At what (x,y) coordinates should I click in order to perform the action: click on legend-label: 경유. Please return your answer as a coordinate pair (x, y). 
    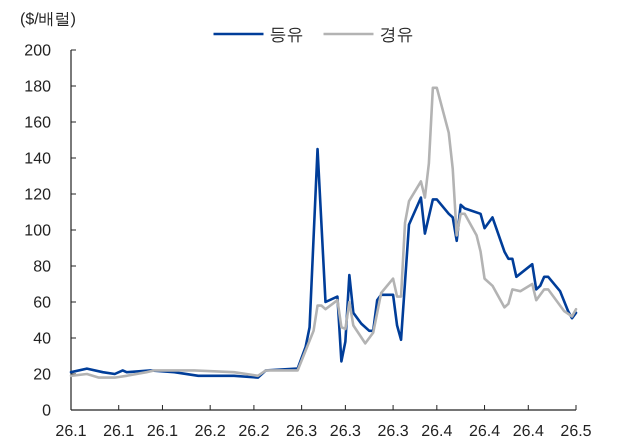
    Looking at the image, I should click on (397, 34).